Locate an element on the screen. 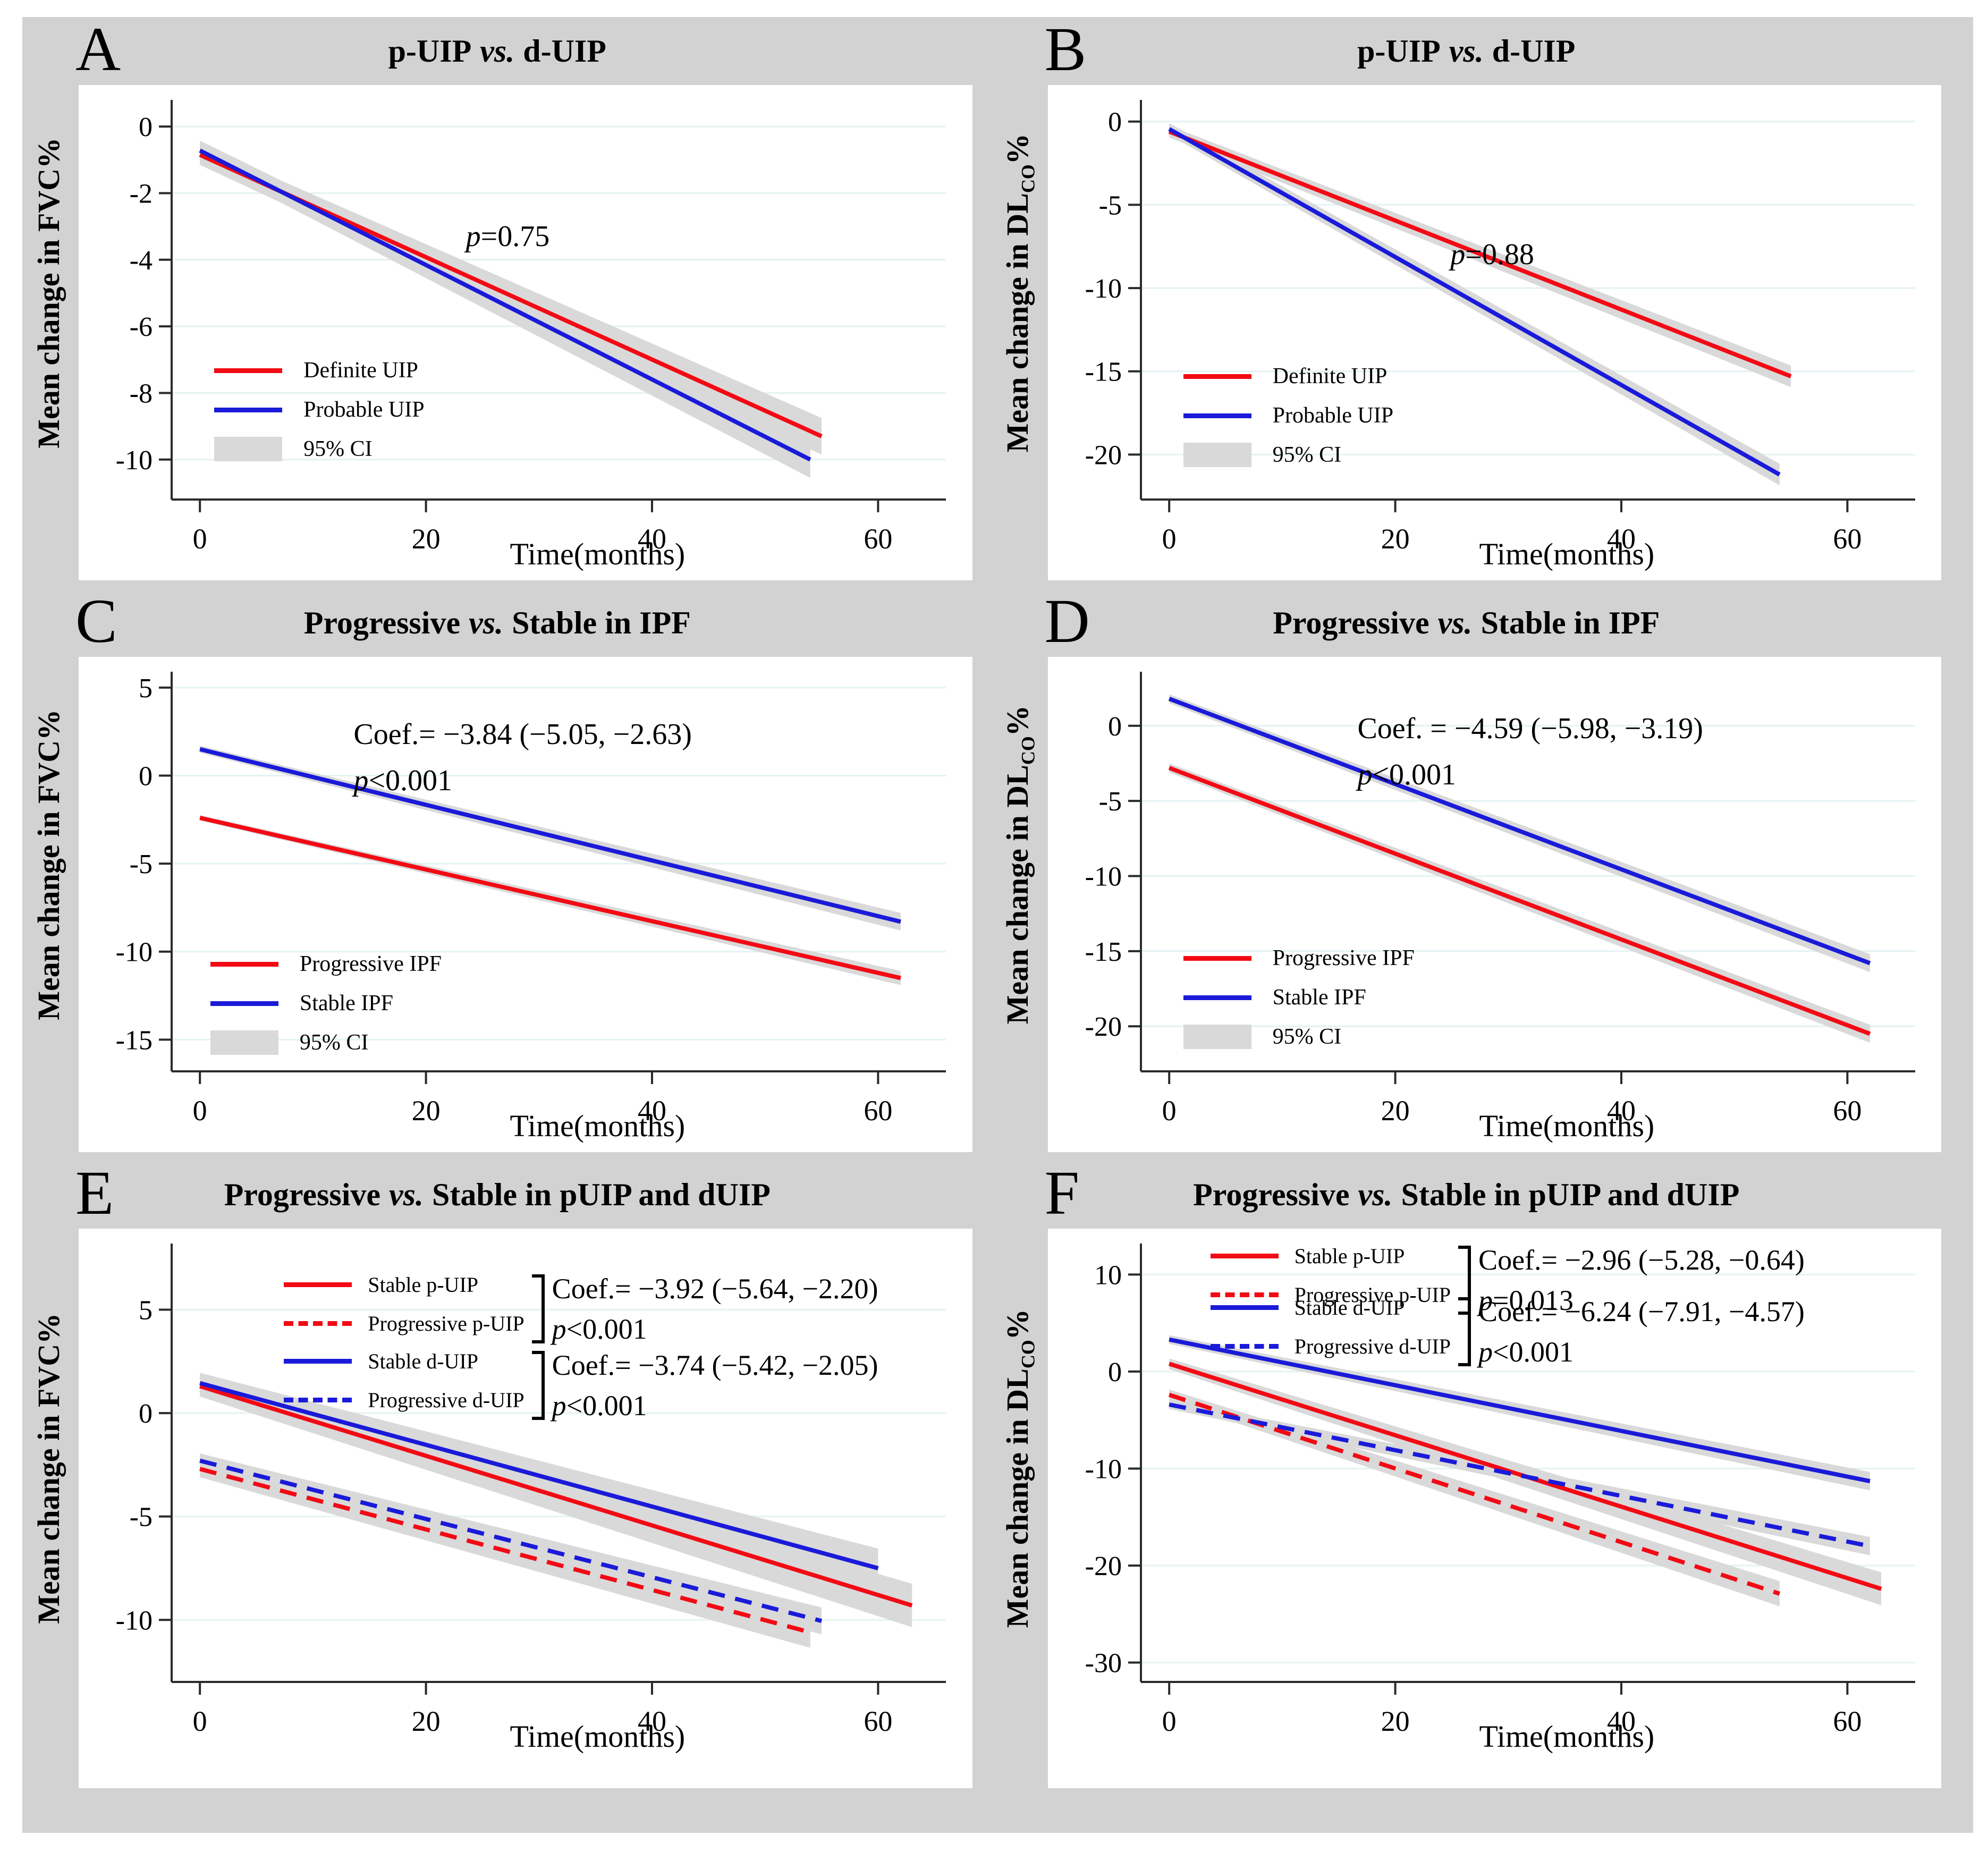  y-tick-label: -8 is located at coordinates (142, 393).